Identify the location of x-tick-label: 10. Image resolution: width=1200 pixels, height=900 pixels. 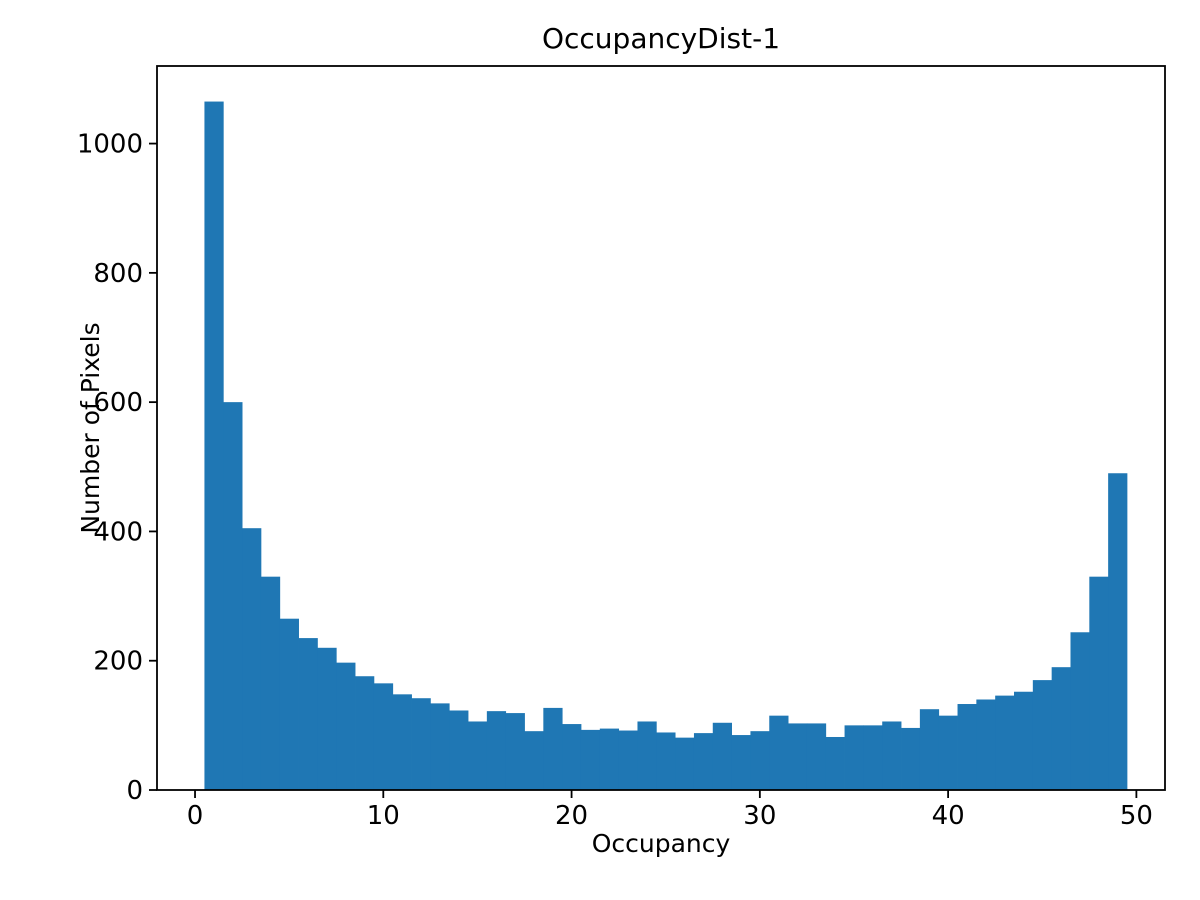
(383, 816).